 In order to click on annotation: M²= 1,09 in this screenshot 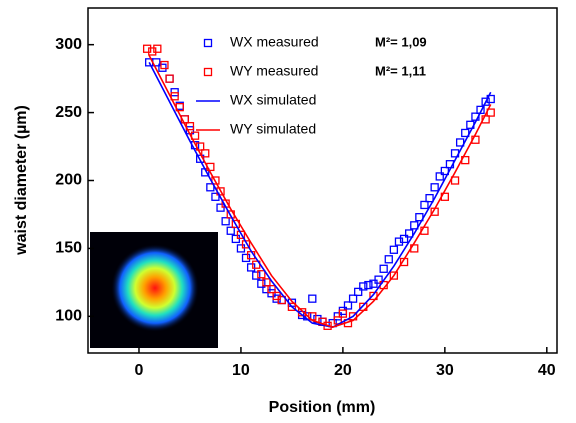, I will do `click(401, 41)`.